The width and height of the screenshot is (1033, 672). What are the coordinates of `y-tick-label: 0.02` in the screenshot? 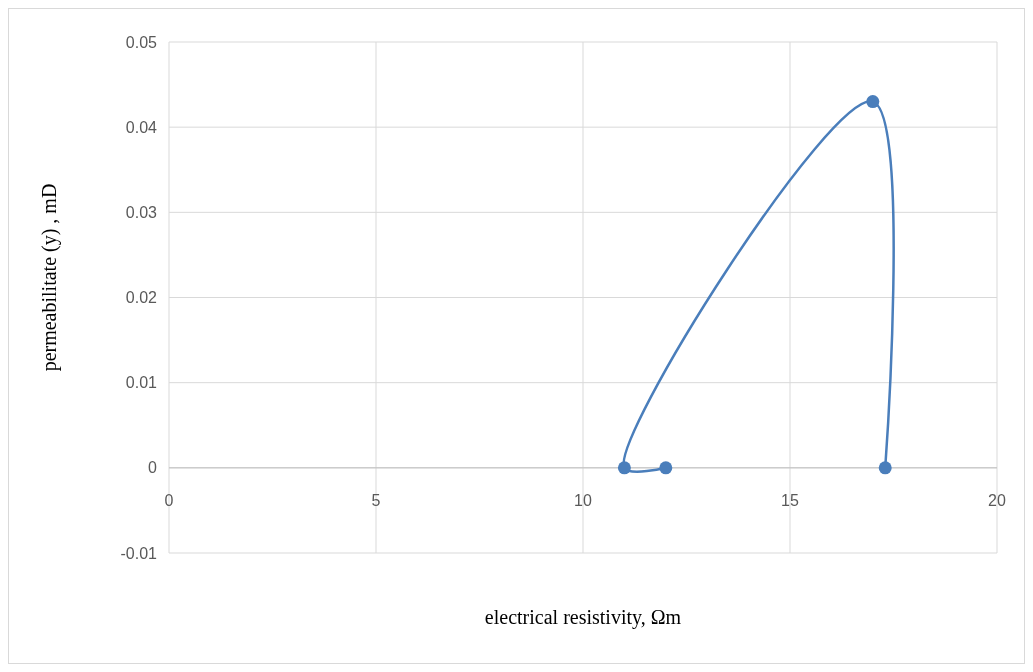 It's located at (141, 298).